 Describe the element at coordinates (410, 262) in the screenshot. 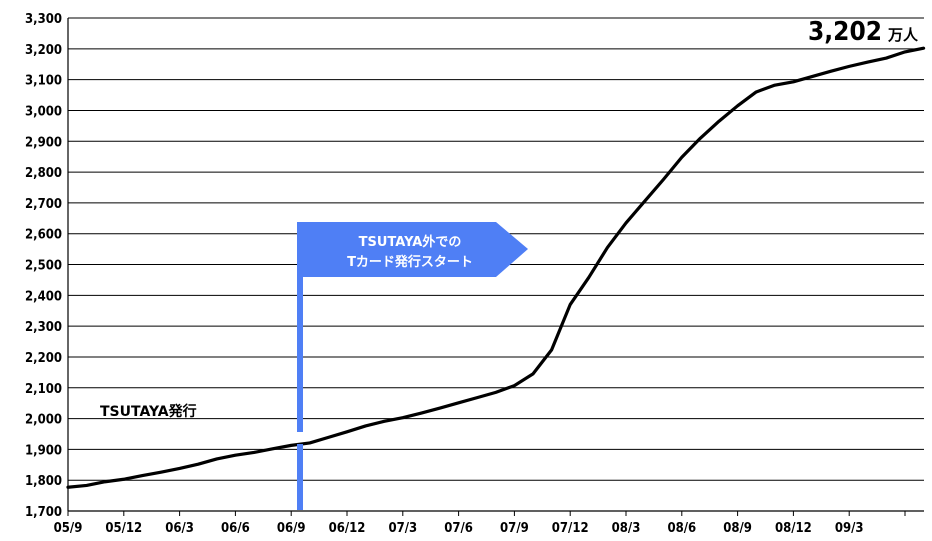

I see `callout-text-line2: Tカード発行スタート` at that location.